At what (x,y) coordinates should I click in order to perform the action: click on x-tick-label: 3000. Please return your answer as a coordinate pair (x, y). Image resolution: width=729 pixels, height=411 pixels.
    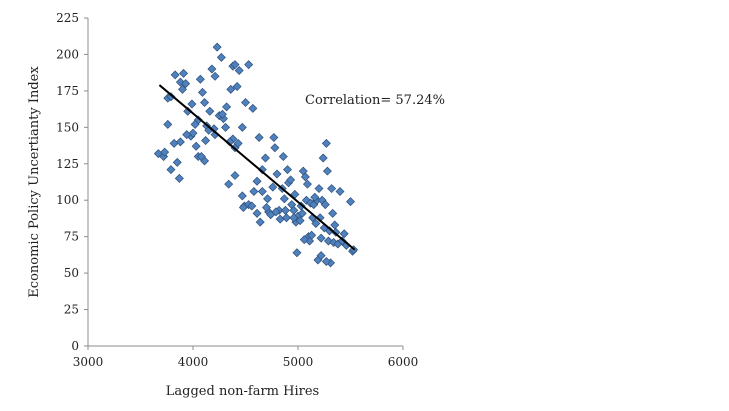
    Looking at the image, I should click on (88, 362).